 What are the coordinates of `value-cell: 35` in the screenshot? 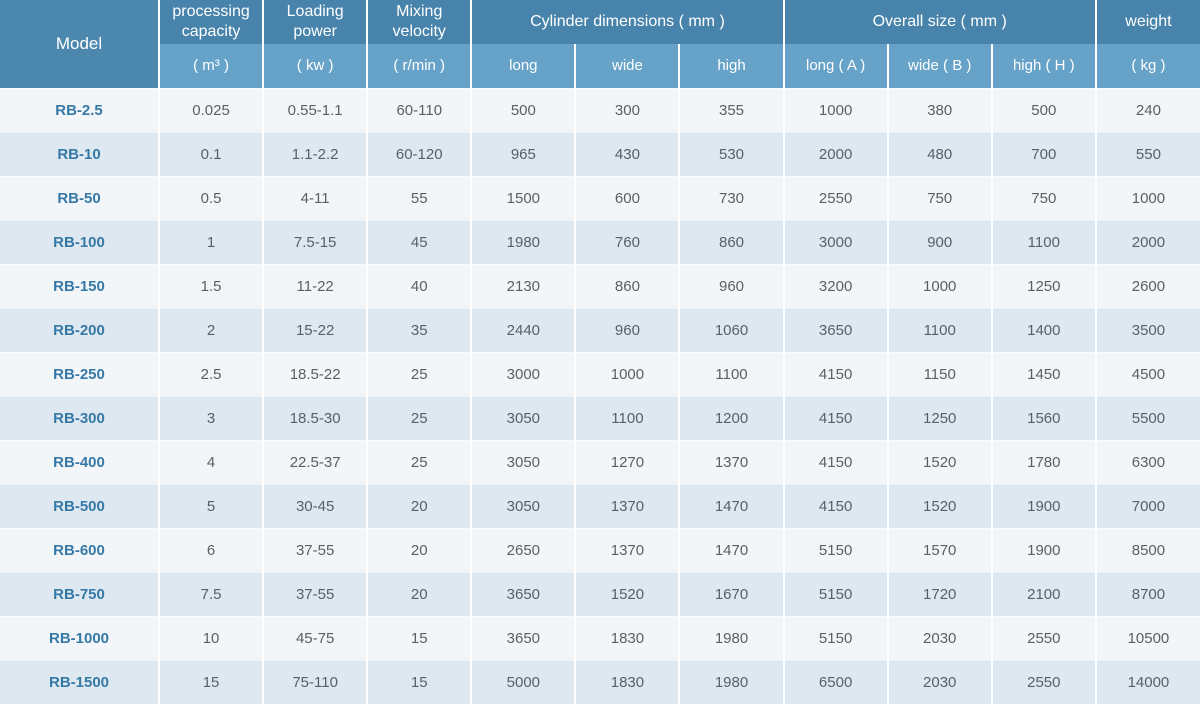 It's located at (420, 329).